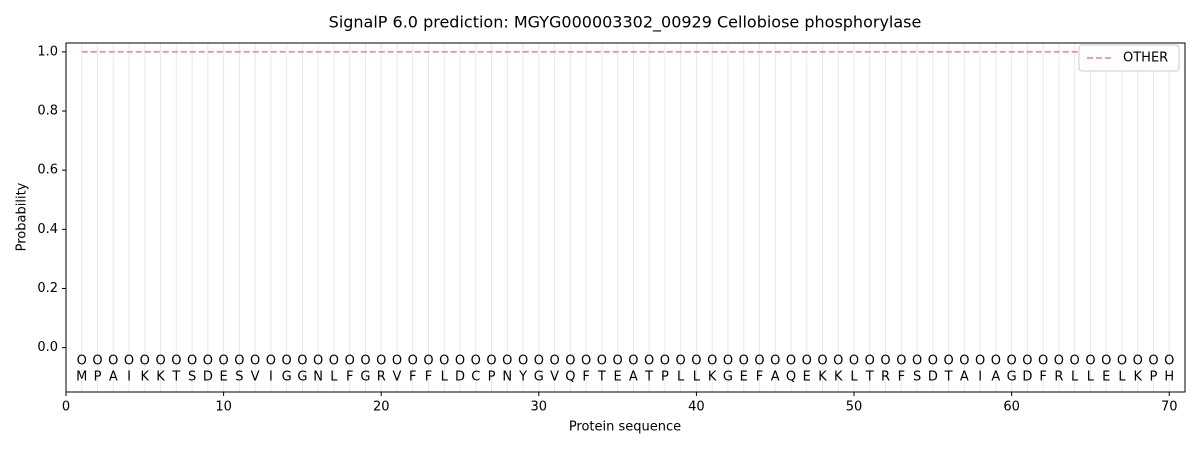  Describe the element at coordinates (885, 377) in the screenshot. I see `residue-label: R` at that location.